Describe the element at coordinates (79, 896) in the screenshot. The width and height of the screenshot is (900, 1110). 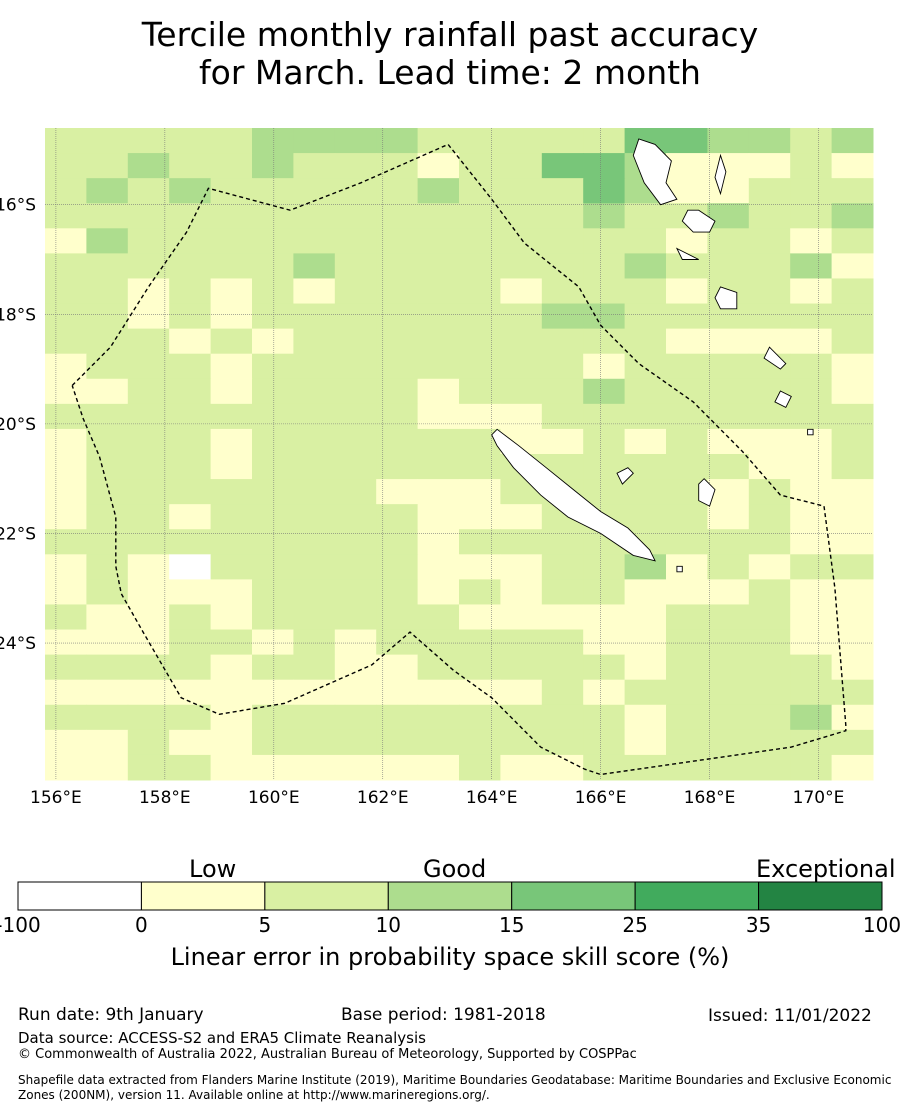
I see `colorbar-bin` at that location.